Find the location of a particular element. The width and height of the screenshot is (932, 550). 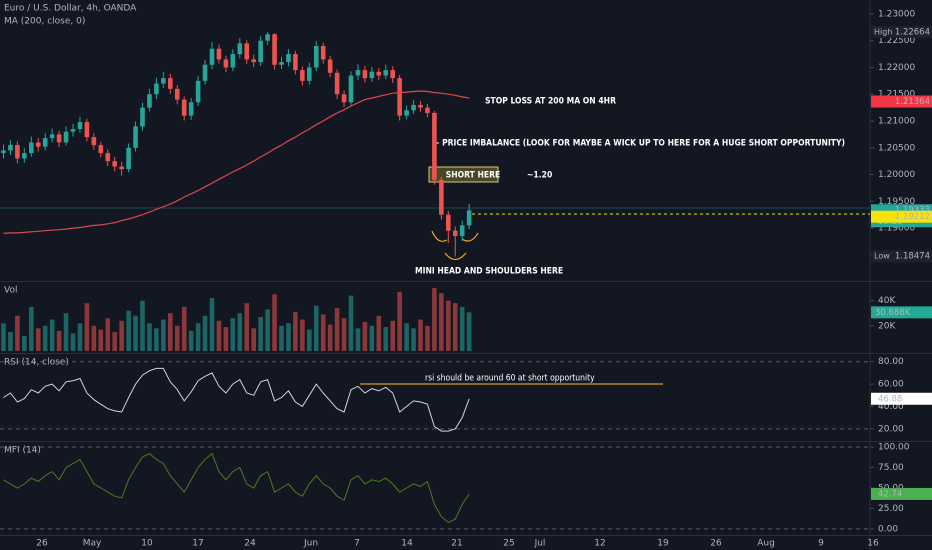

y-tick-label: 75.00 is located at coordinates (891, 468).